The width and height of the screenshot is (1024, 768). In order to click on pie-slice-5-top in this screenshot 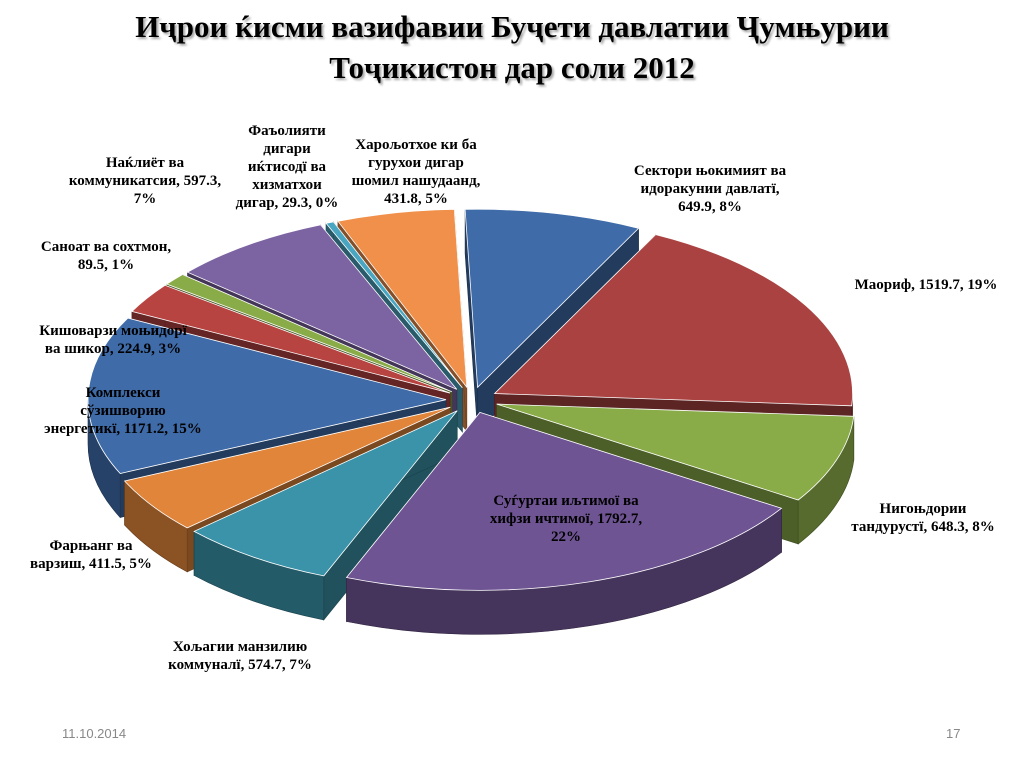, I will do `click(287, 467)`.